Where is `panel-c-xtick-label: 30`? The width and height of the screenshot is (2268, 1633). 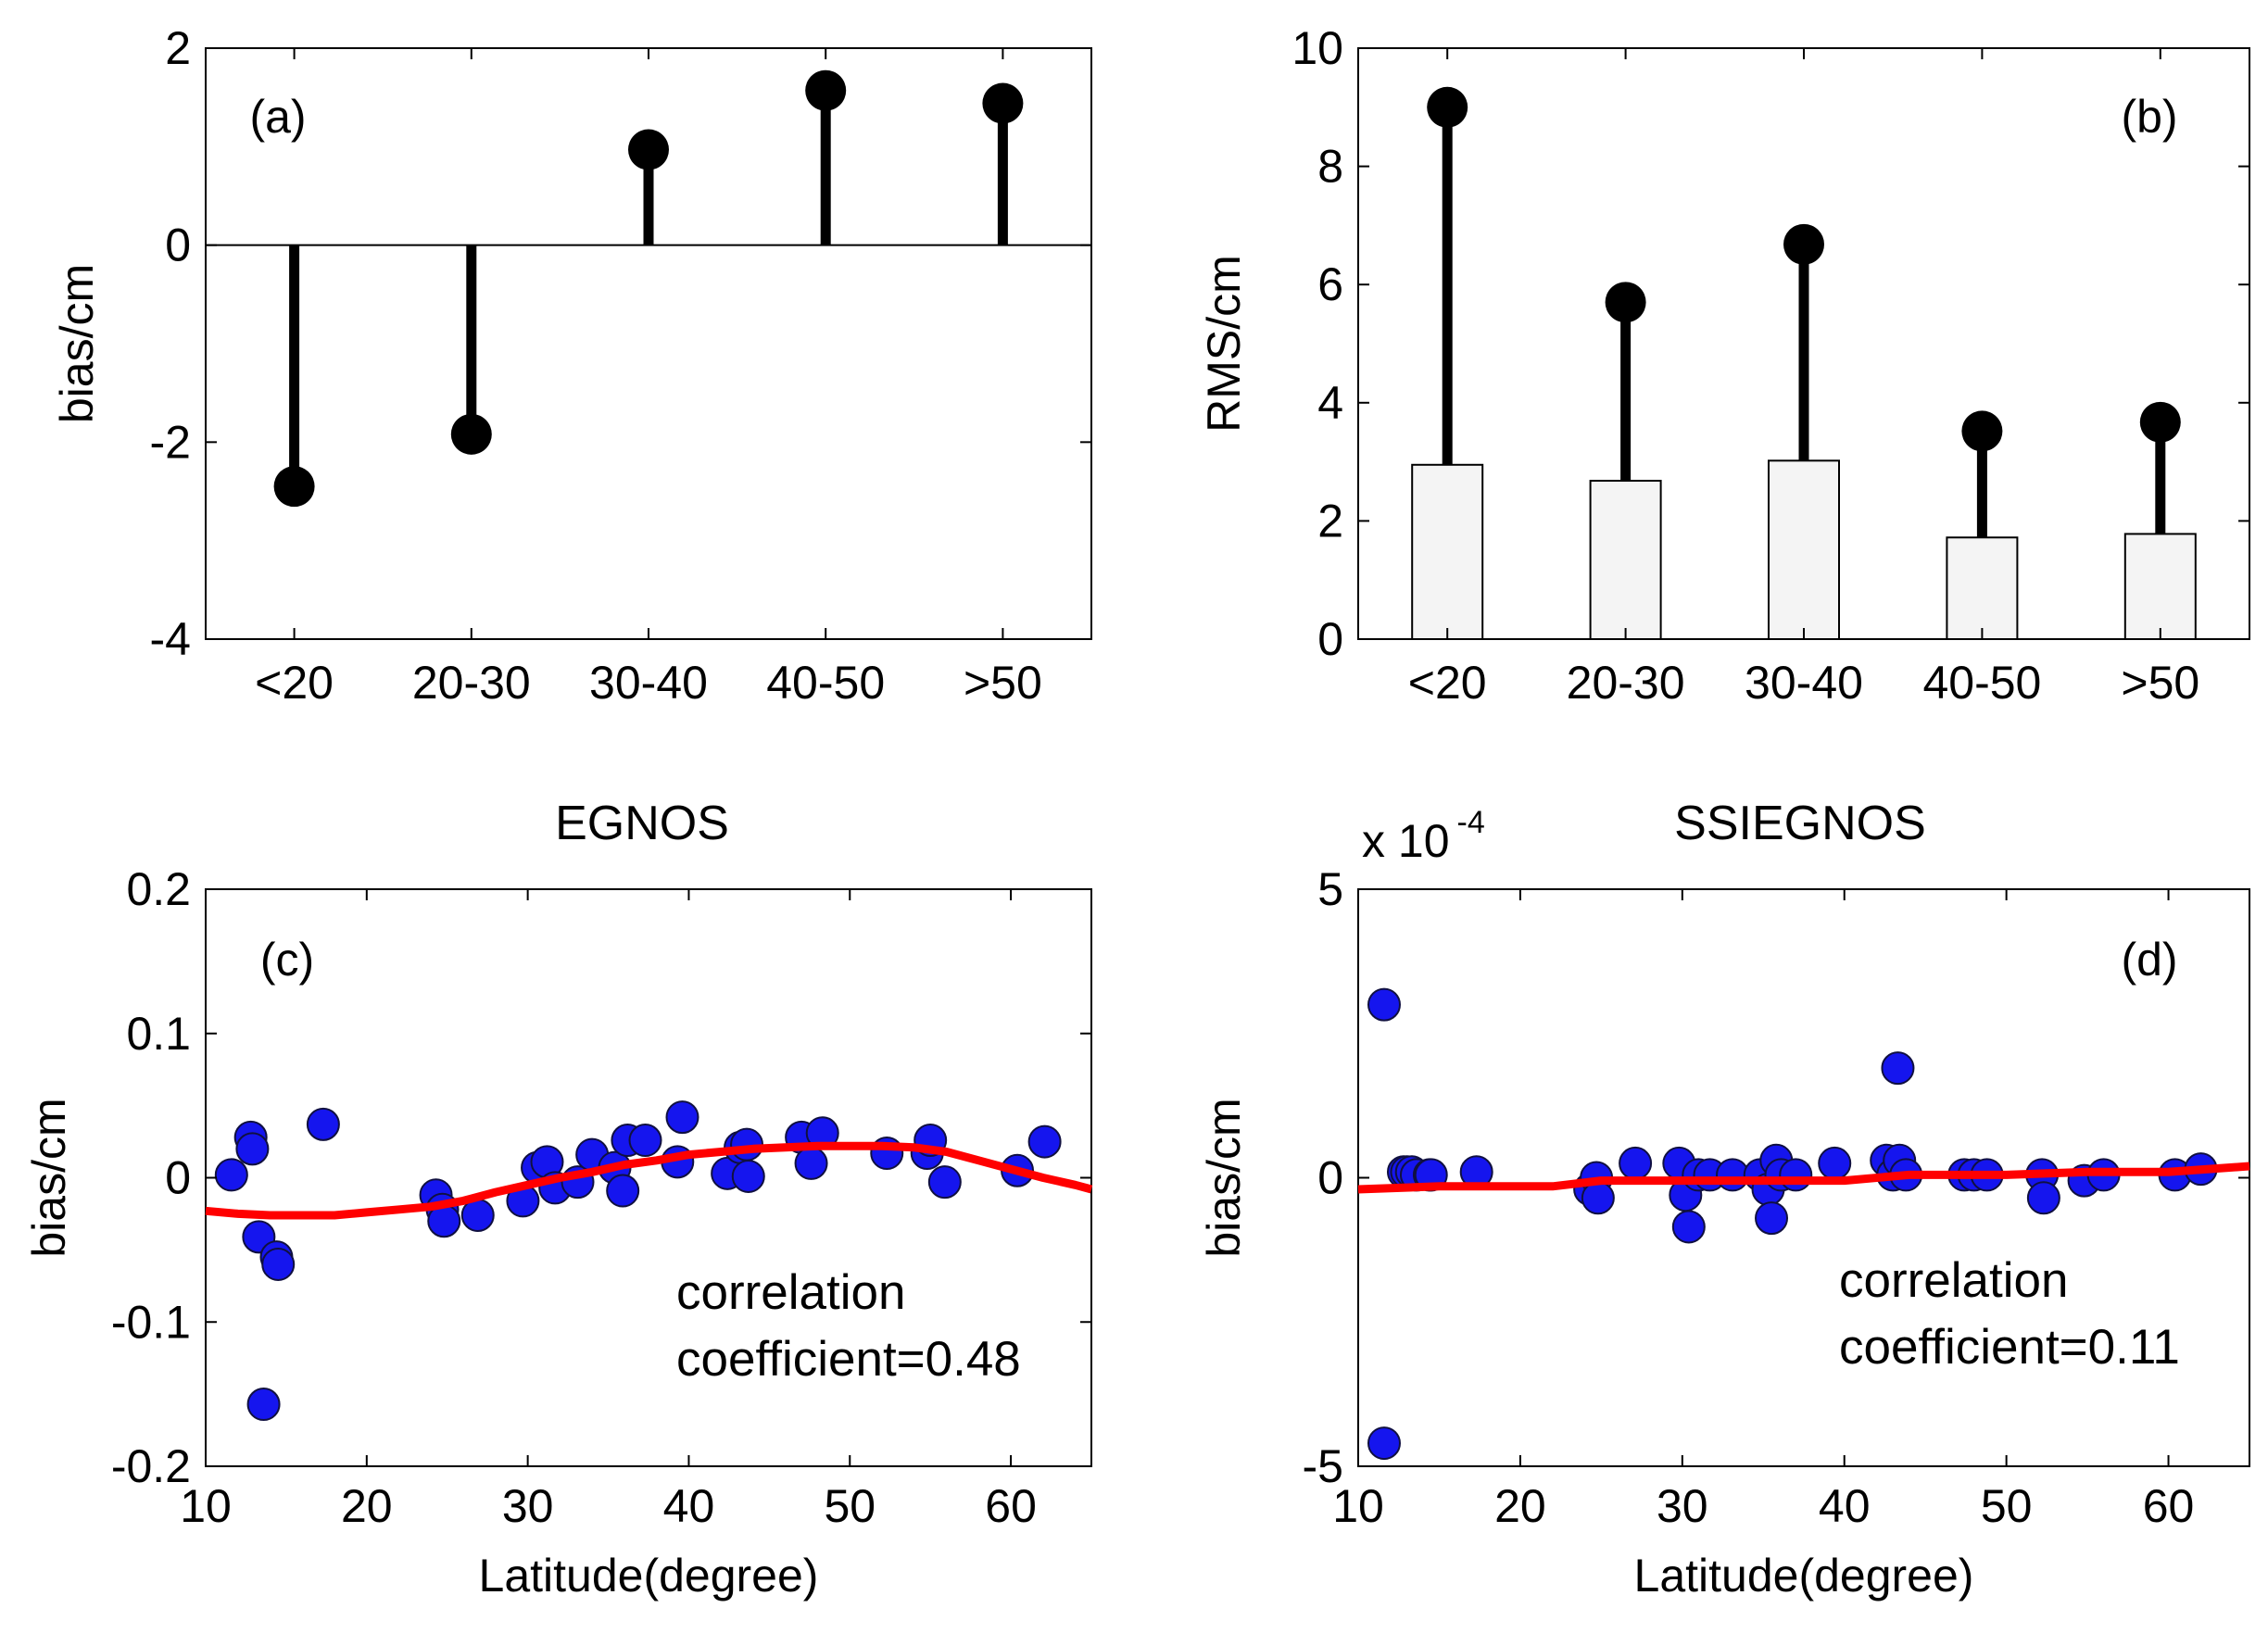
panel-c-xtick-label: 30 is located at coordinates (528, 1506).